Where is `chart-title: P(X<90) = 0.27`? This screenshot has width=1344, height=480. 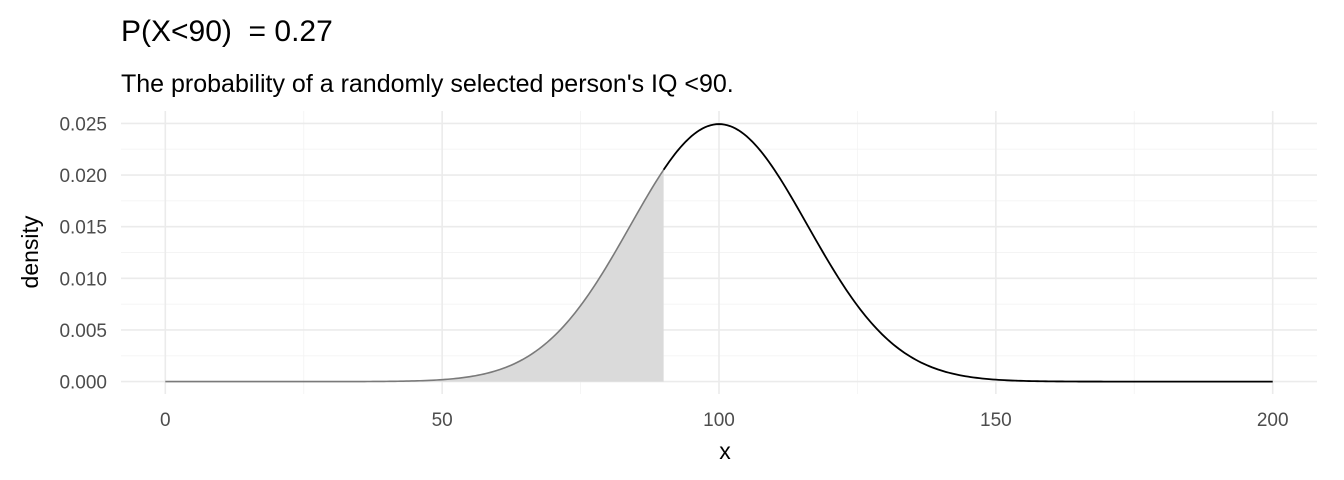
chart-title: P(X<90) = 0.27 is located at coordinates (227, 31).